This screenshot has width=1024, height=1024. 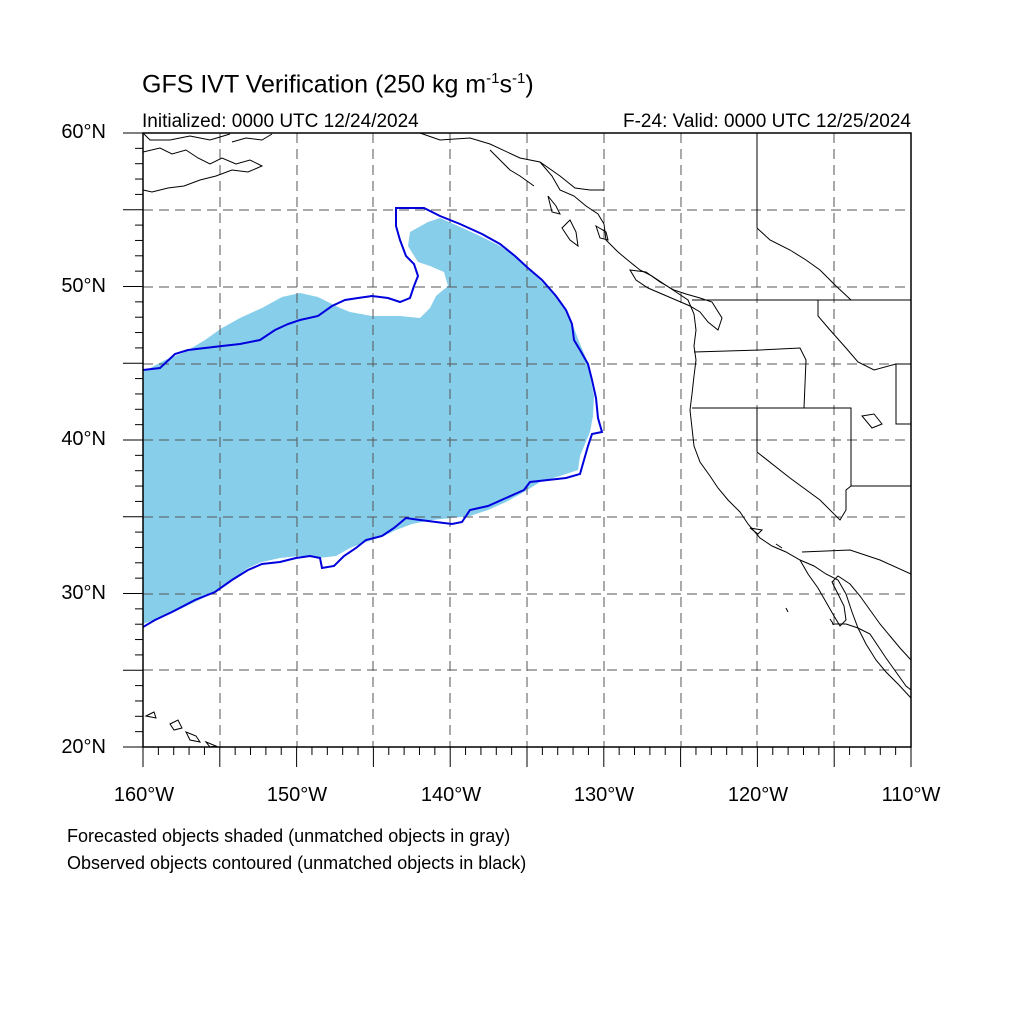 What do you see at coordinates (297, 795) in the screenshot?
I see `lon-label-150w: 150°W` at bounding box center [297, 795].